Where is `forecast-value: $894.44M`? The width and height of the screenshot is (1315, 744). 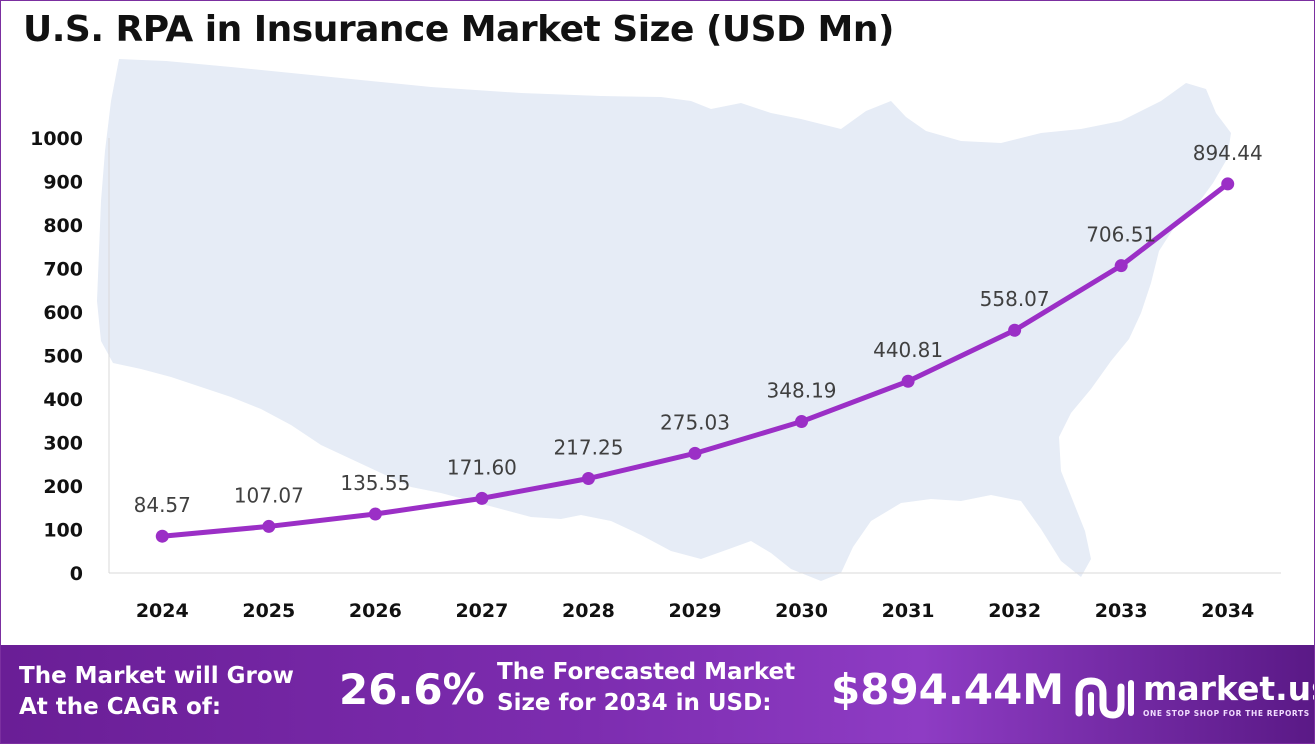
forecast-value: $894.44M is located at coordinates (948, 689).